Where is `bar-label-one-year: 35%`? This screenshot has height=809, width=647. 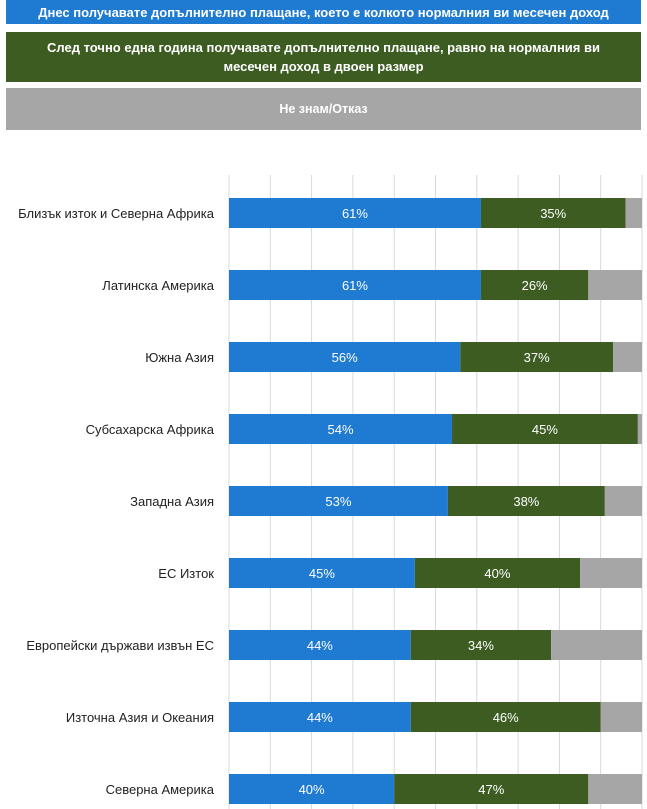 bar-label-one-year: 35% is located at coordinates (553, 213).